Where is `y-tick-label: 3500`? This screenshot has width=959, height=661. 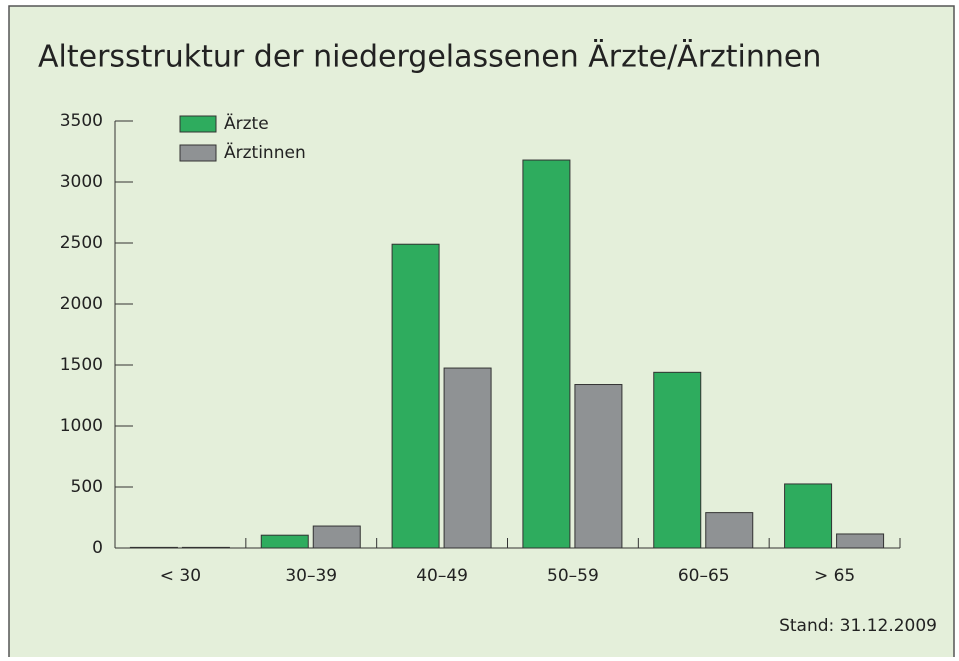 y-tick-label: 3500 is located at coordinates (81, 121).